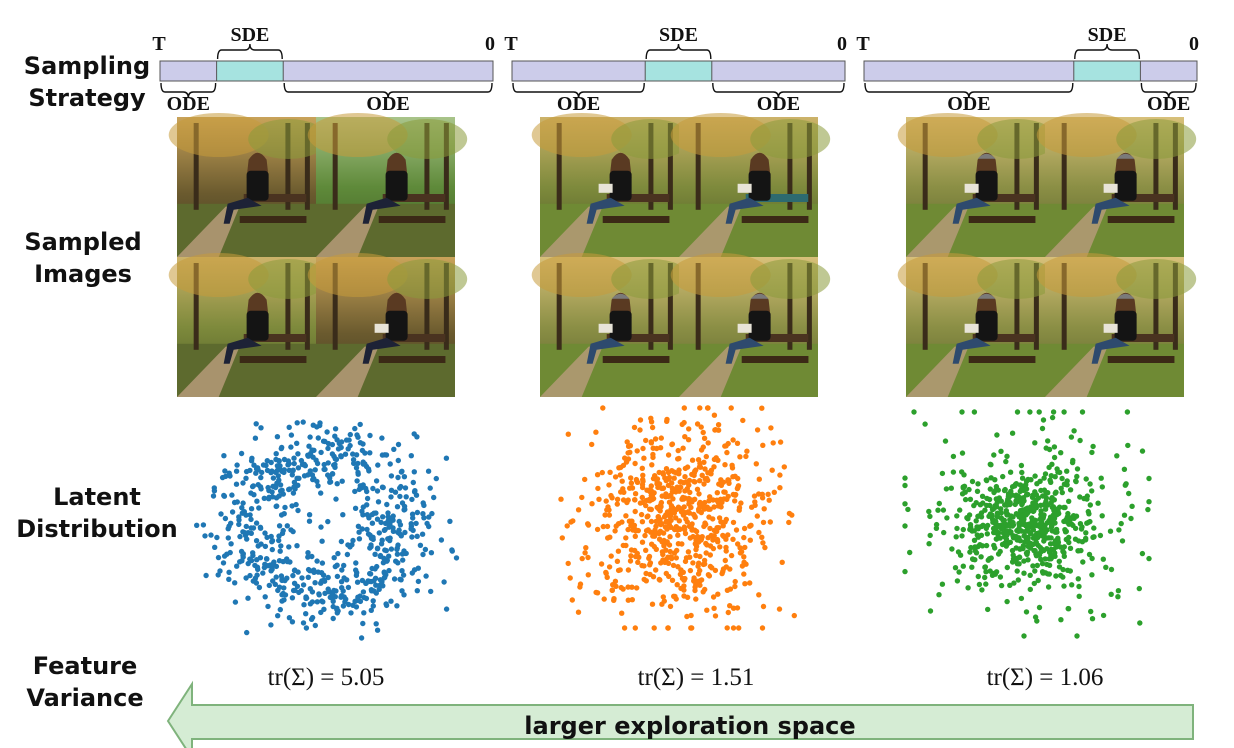 The width and height of the screenshot is (1234, 748). Describe the element at coordinates (620, 296) in the screenshot. I see `image-person-cap` at that location.